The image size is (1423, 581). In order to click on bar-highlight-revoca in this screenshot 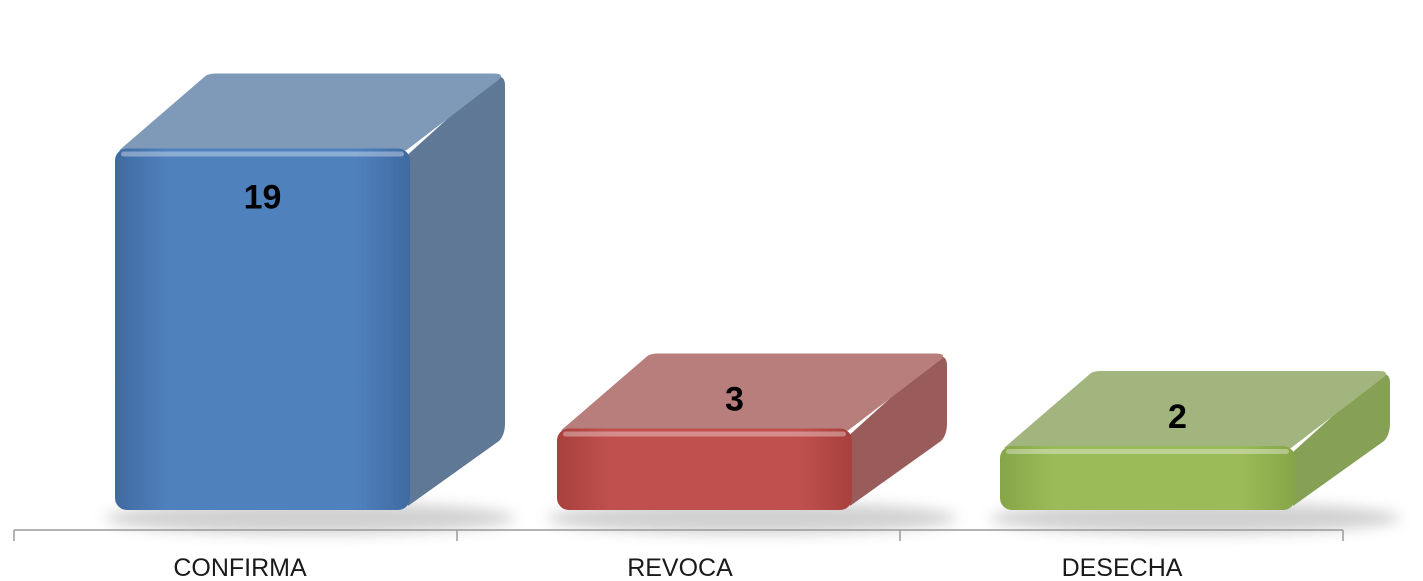, I will do `click(704, 434)`.